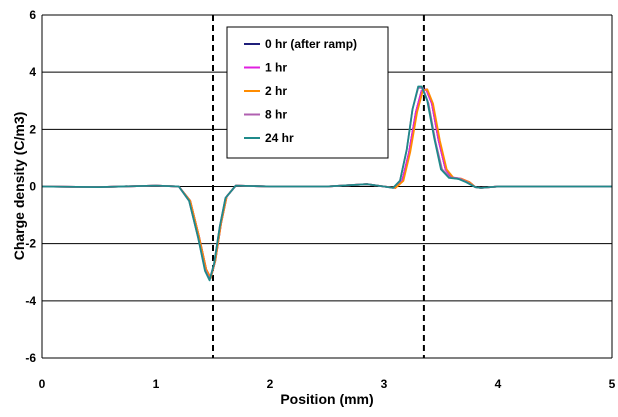 The image size is (618, 417). What do you see at coordinates (32, 187) in the screenshot?
I see `y-tick-label: 0` at bounding box center [32, 187].